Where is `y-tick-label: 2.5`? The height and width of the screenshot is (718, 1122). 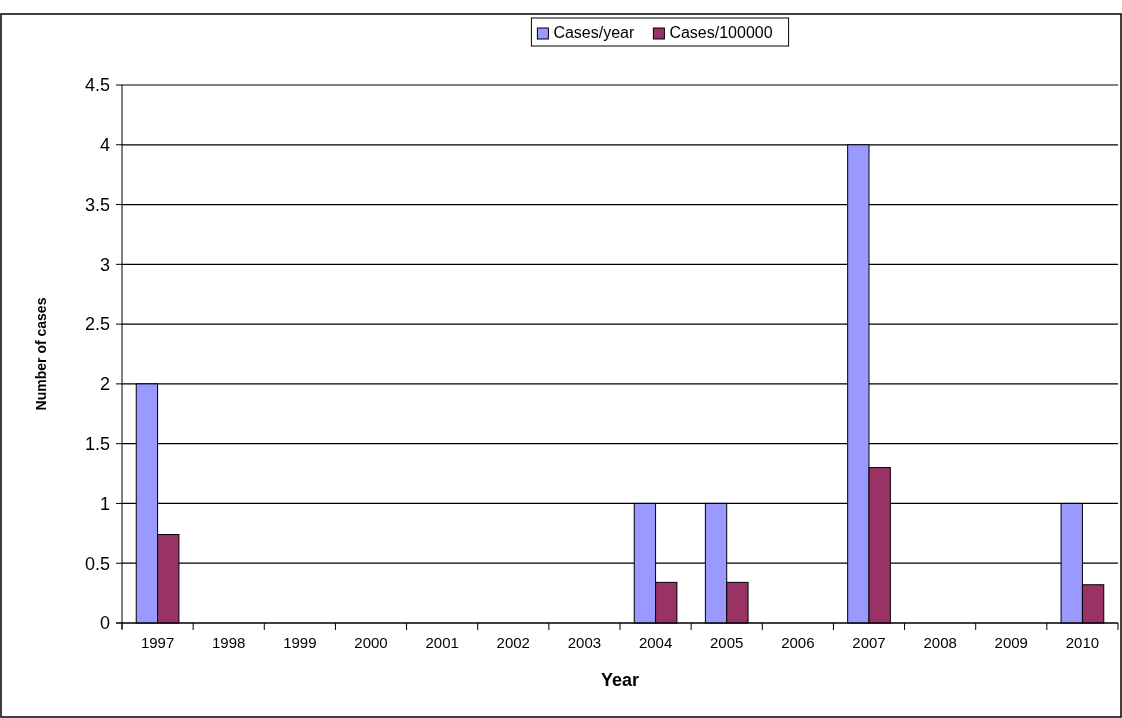
y-tick-label: 2.5 is located at coordinates (97, 324).